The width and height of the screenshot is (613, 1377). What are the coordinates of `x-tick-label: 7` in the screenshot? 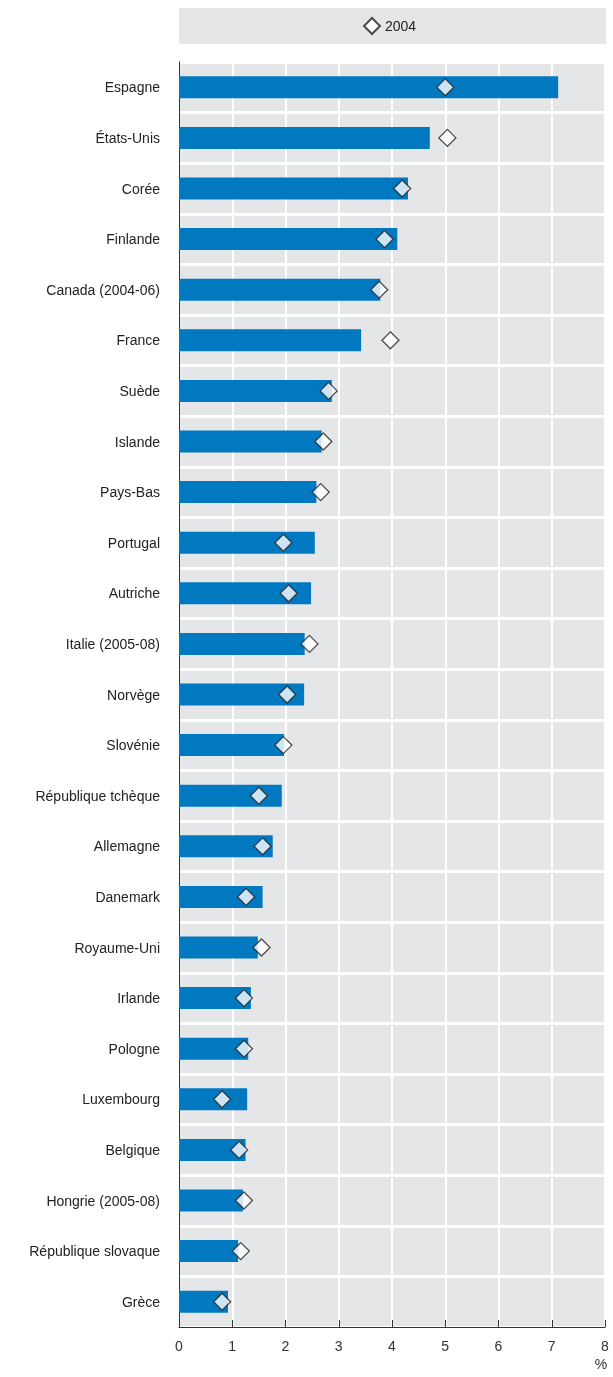 It's located at (551, 1346).